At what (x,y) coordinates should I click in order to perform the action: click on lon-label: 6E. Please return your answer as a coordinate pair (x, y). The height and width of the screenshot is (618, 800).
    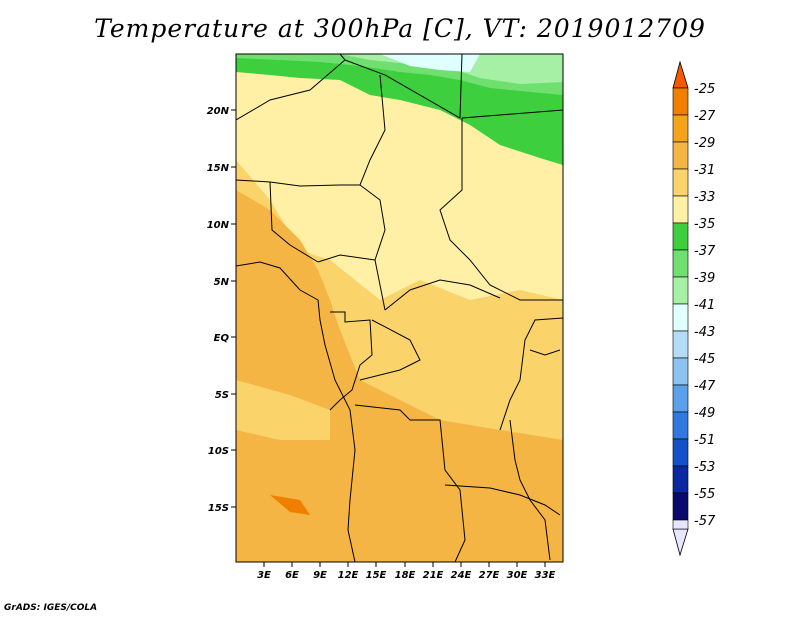
    Looking at the image, I should click on (292, 575).